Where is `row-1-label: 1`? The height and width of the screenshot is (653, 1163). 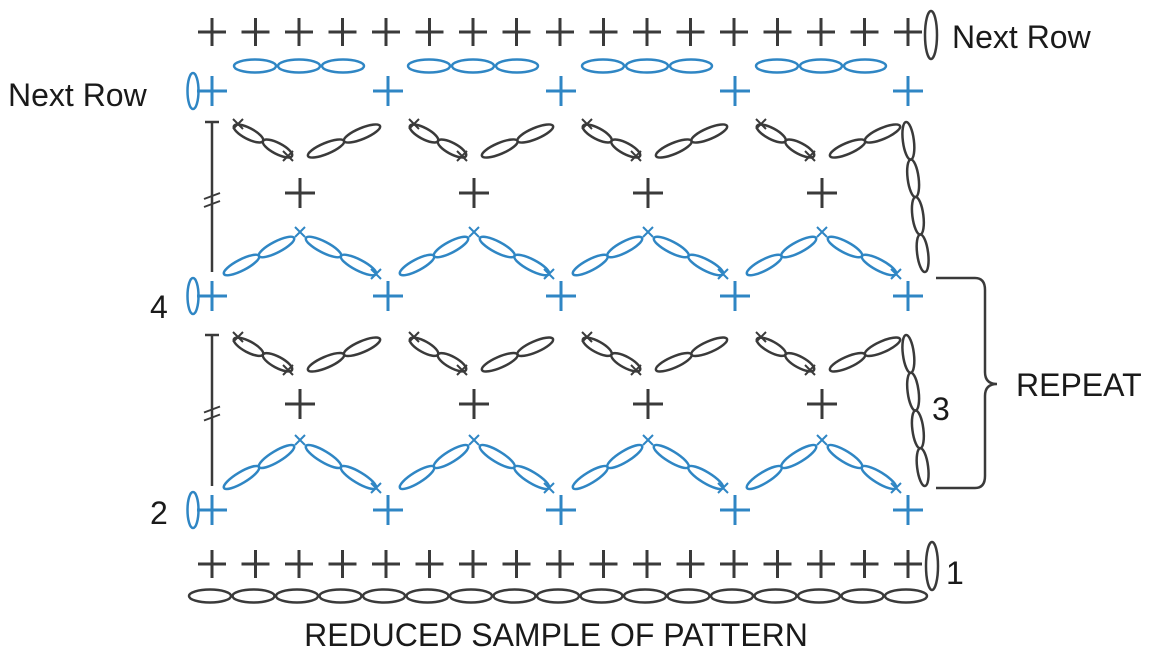
row-1-label: 1 is located at coordinates (955, 573).